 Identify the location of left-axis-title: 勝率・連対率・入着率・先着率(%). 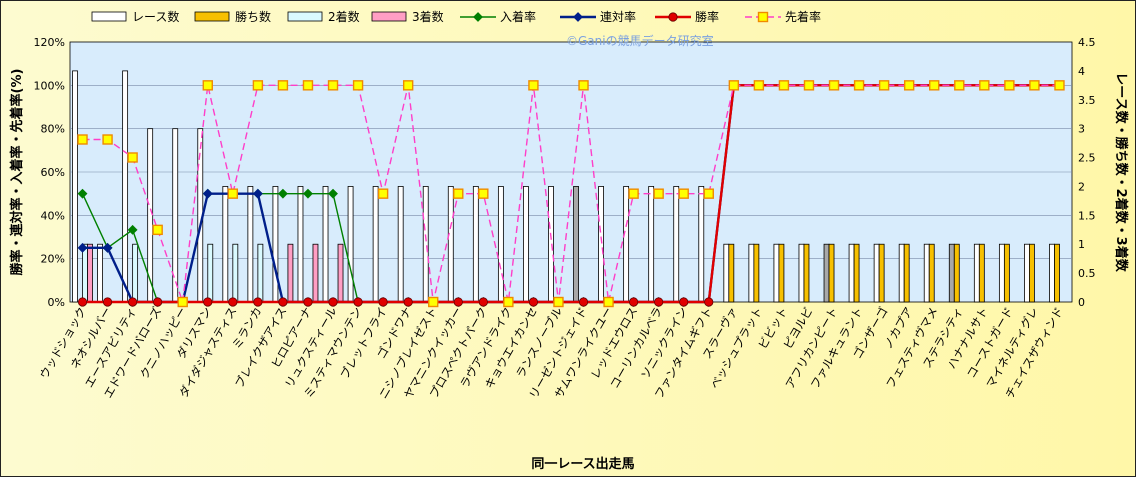
(17, 172).